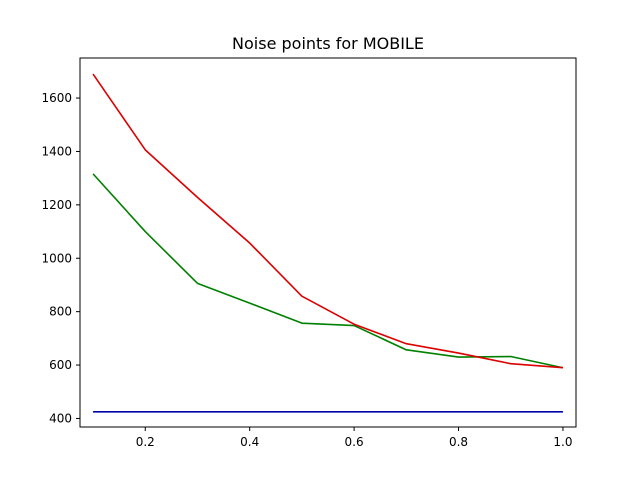 This screenshot has height=480, width=640. I want to click on x-axis: 0.2 0.4 0.6 0.8 1.0, so click(354, 438).